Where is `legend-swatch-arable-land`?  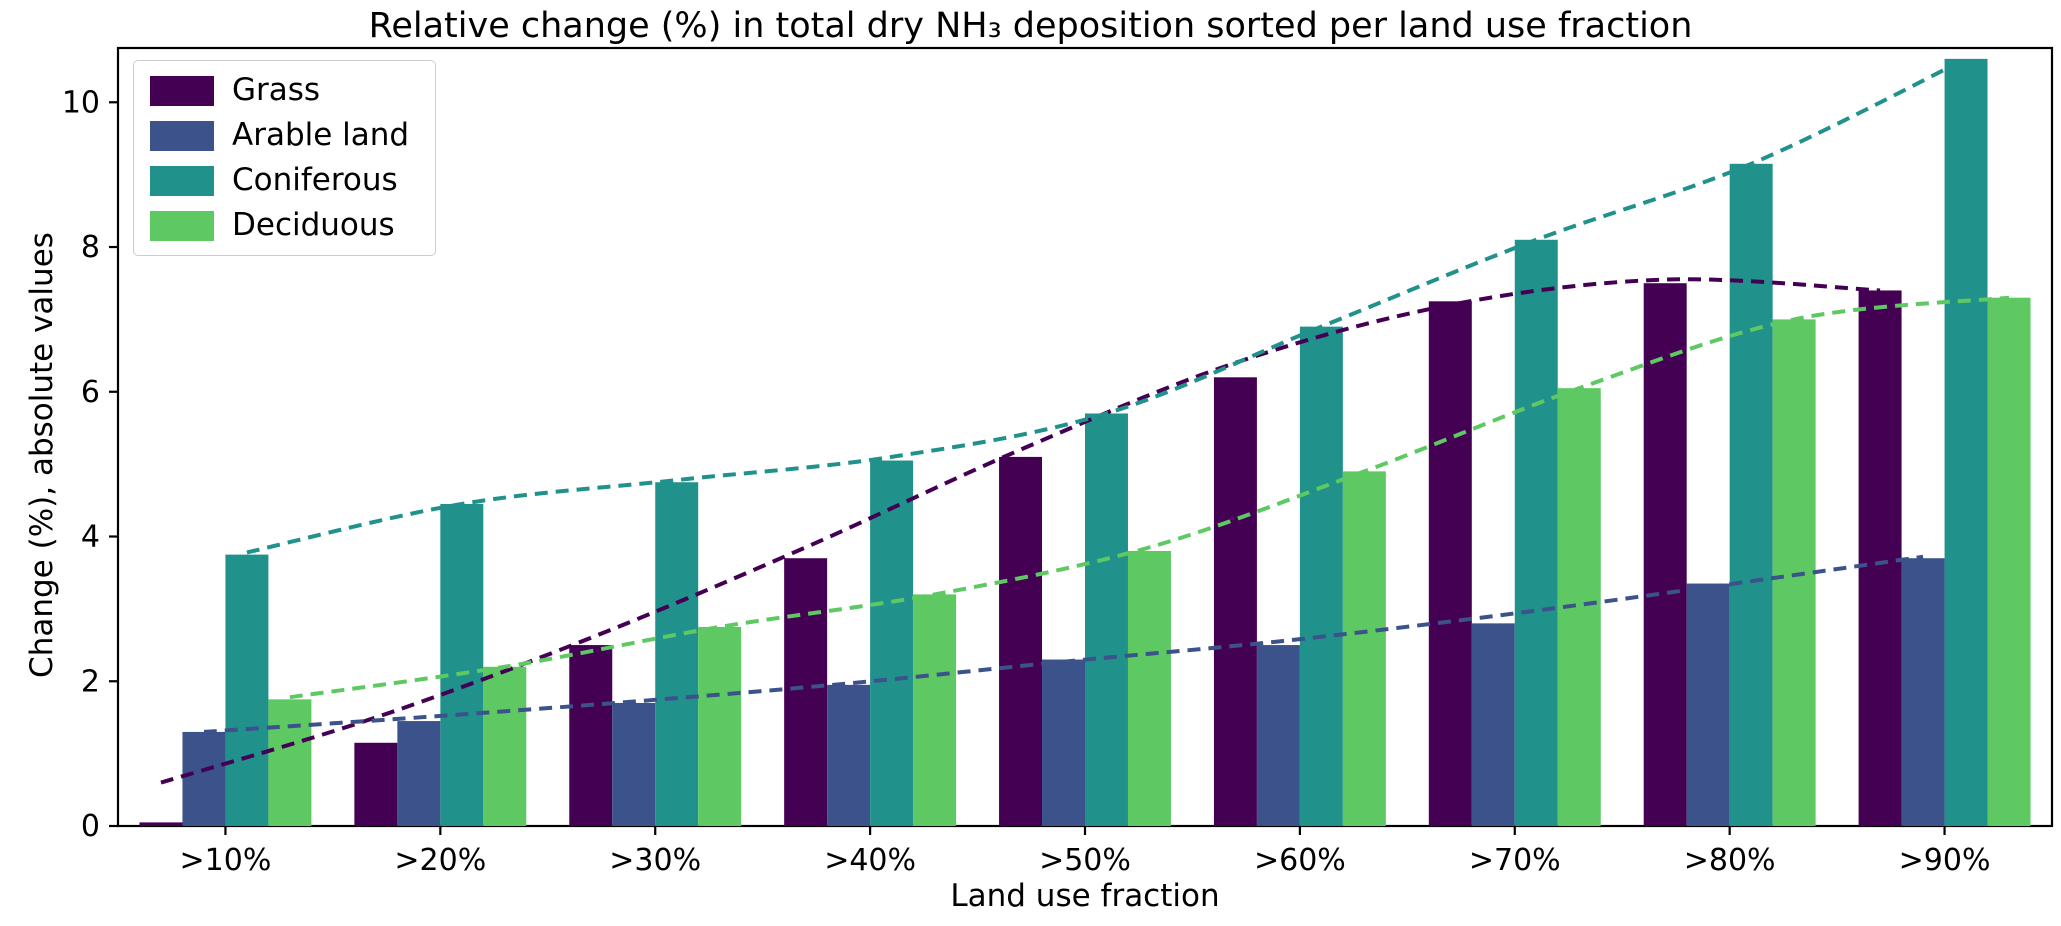 legend-swatch-arable-land is located at coordinates (182, 135).